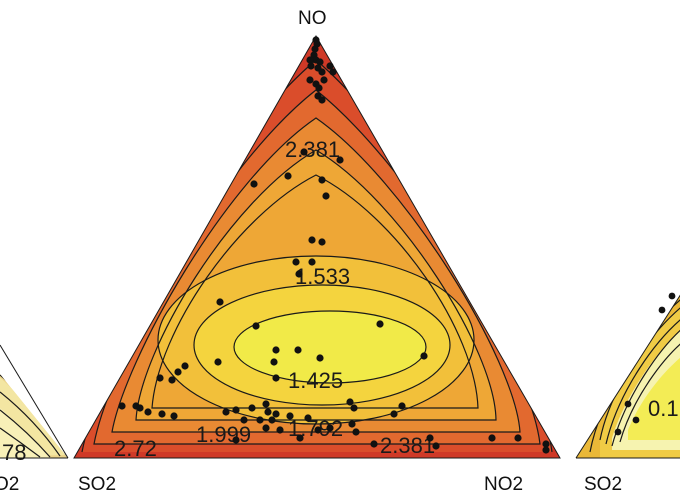  What do you see at coordinates (322, 276) in the screenshot?
I see `center-contour-label: 1.533` at bounding box center [322, 276].